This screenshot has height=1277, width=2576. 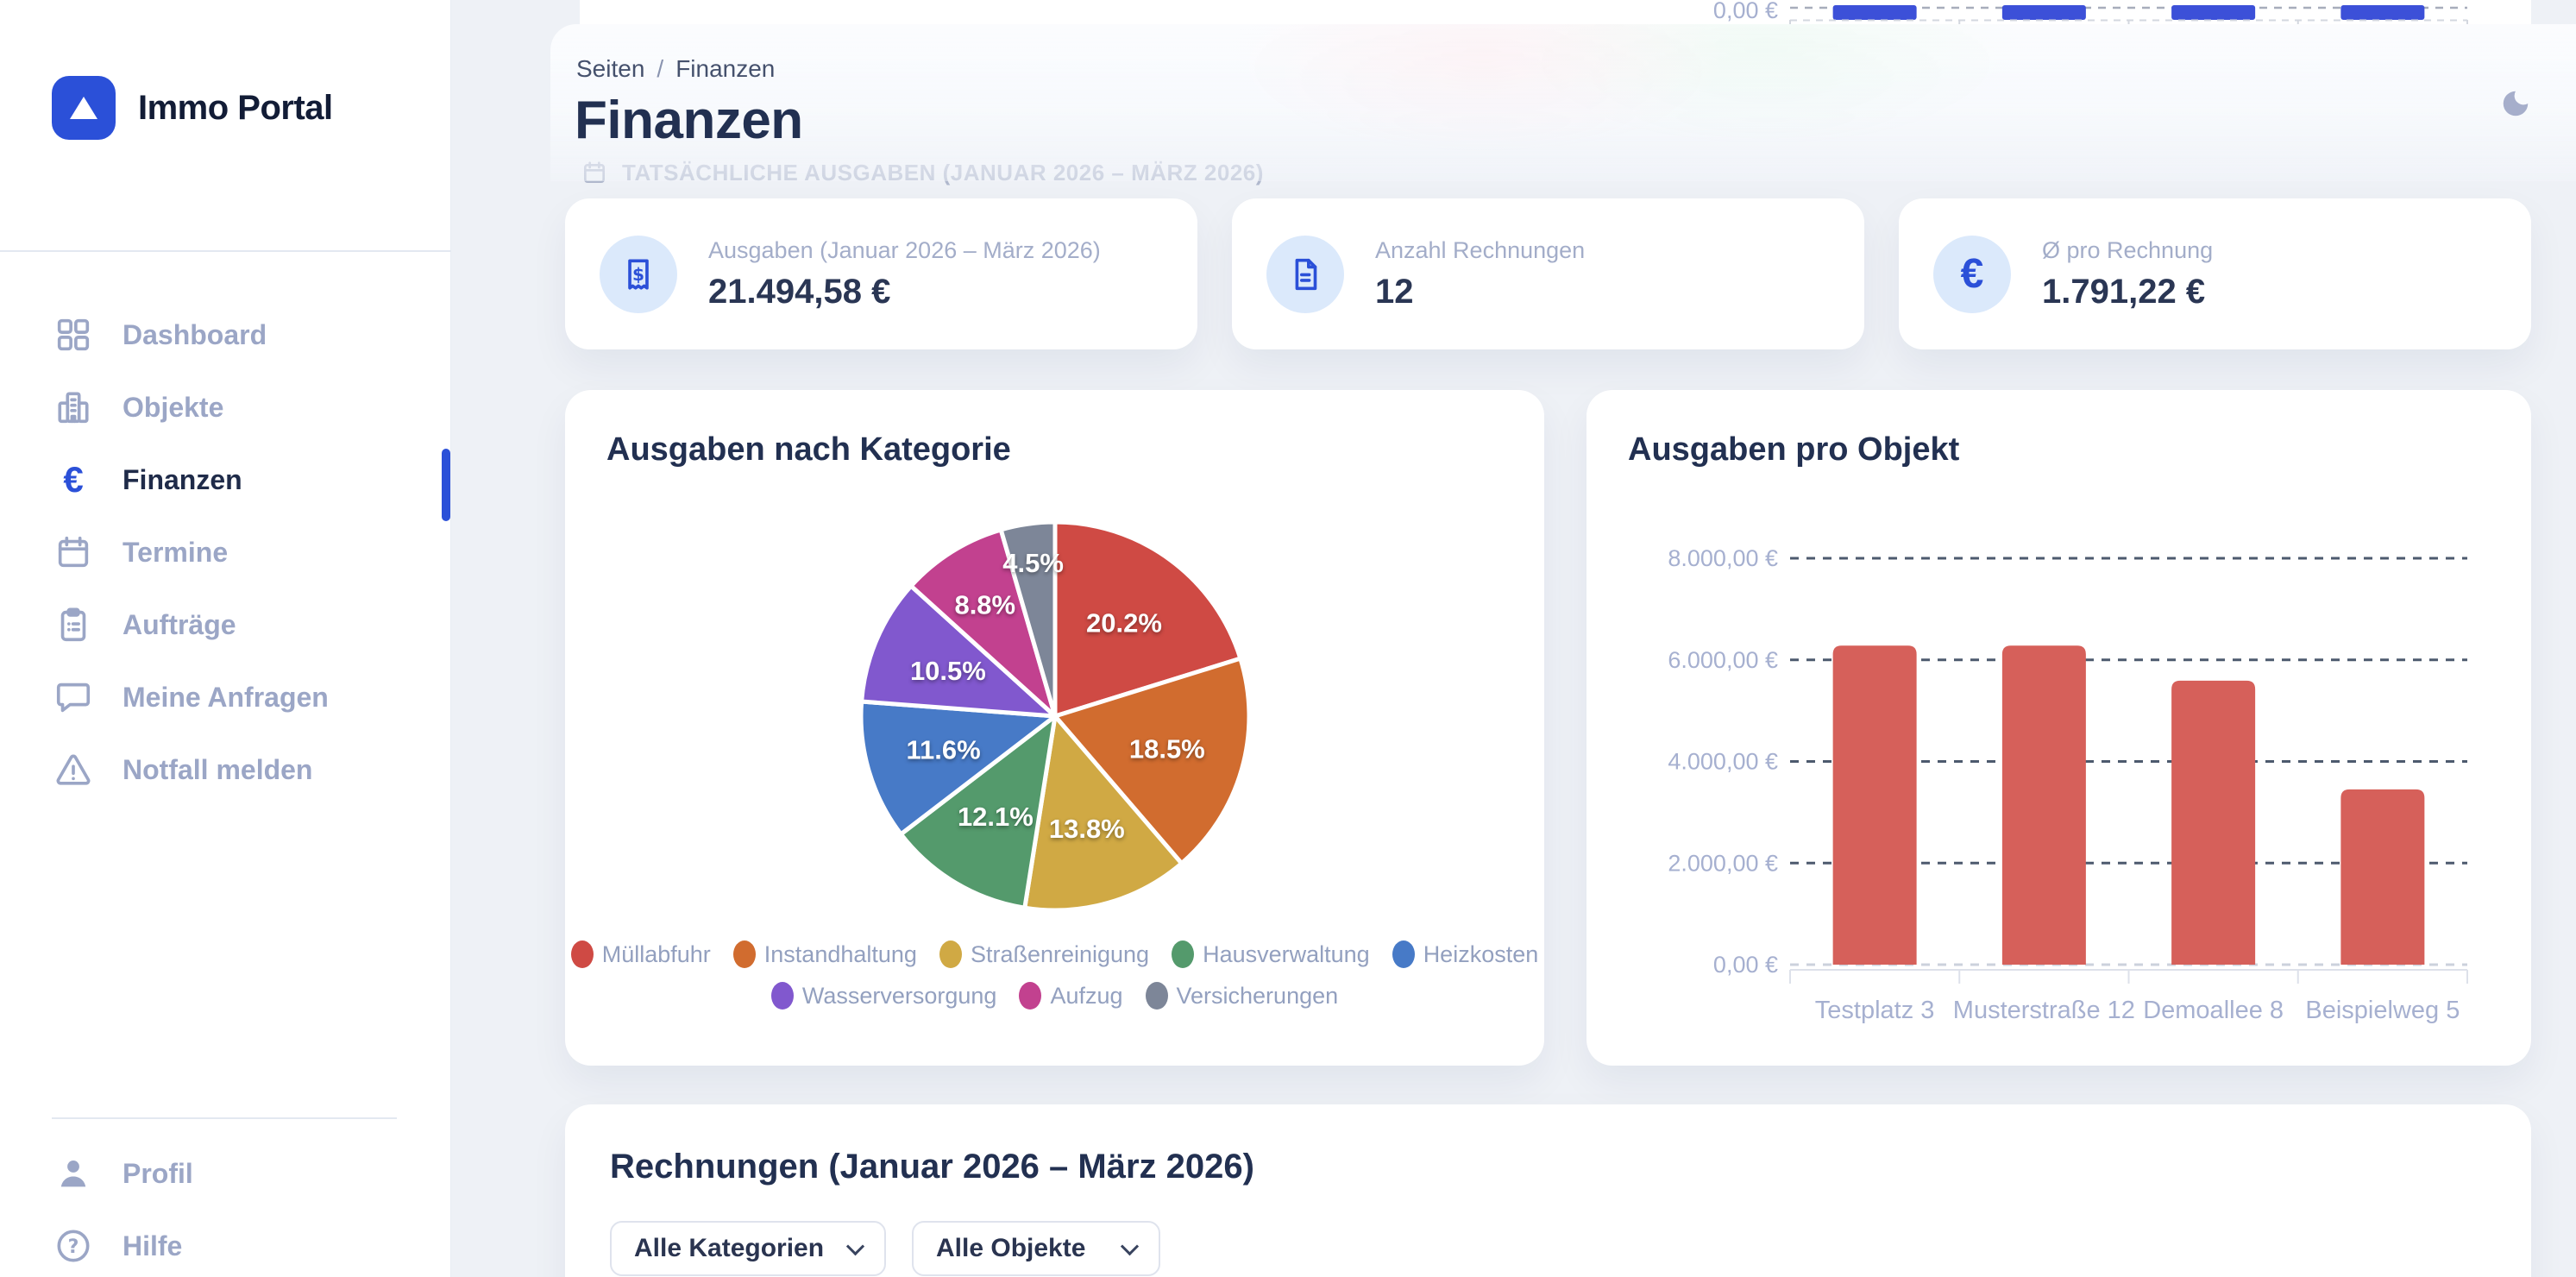 I want to click on invoice-filters: Alle Kategorien Alle Objekte, so click(x=885, y=1248).